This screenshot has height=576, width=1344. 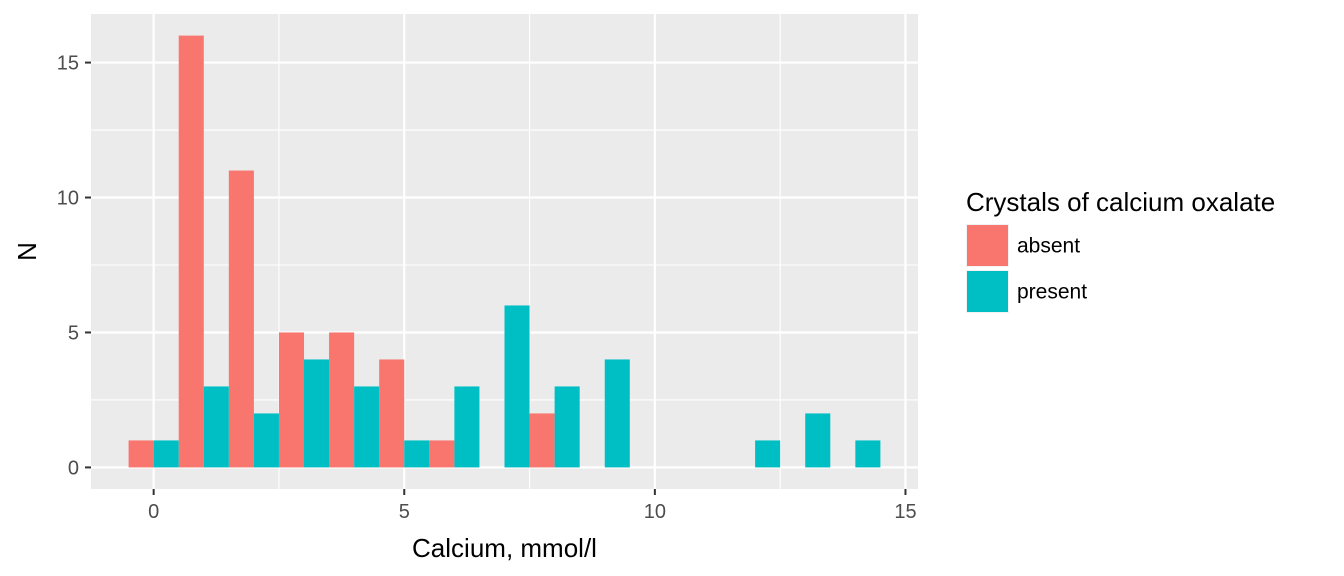 I want to click on y-tick-label: 10, so click(x=68, y=199).